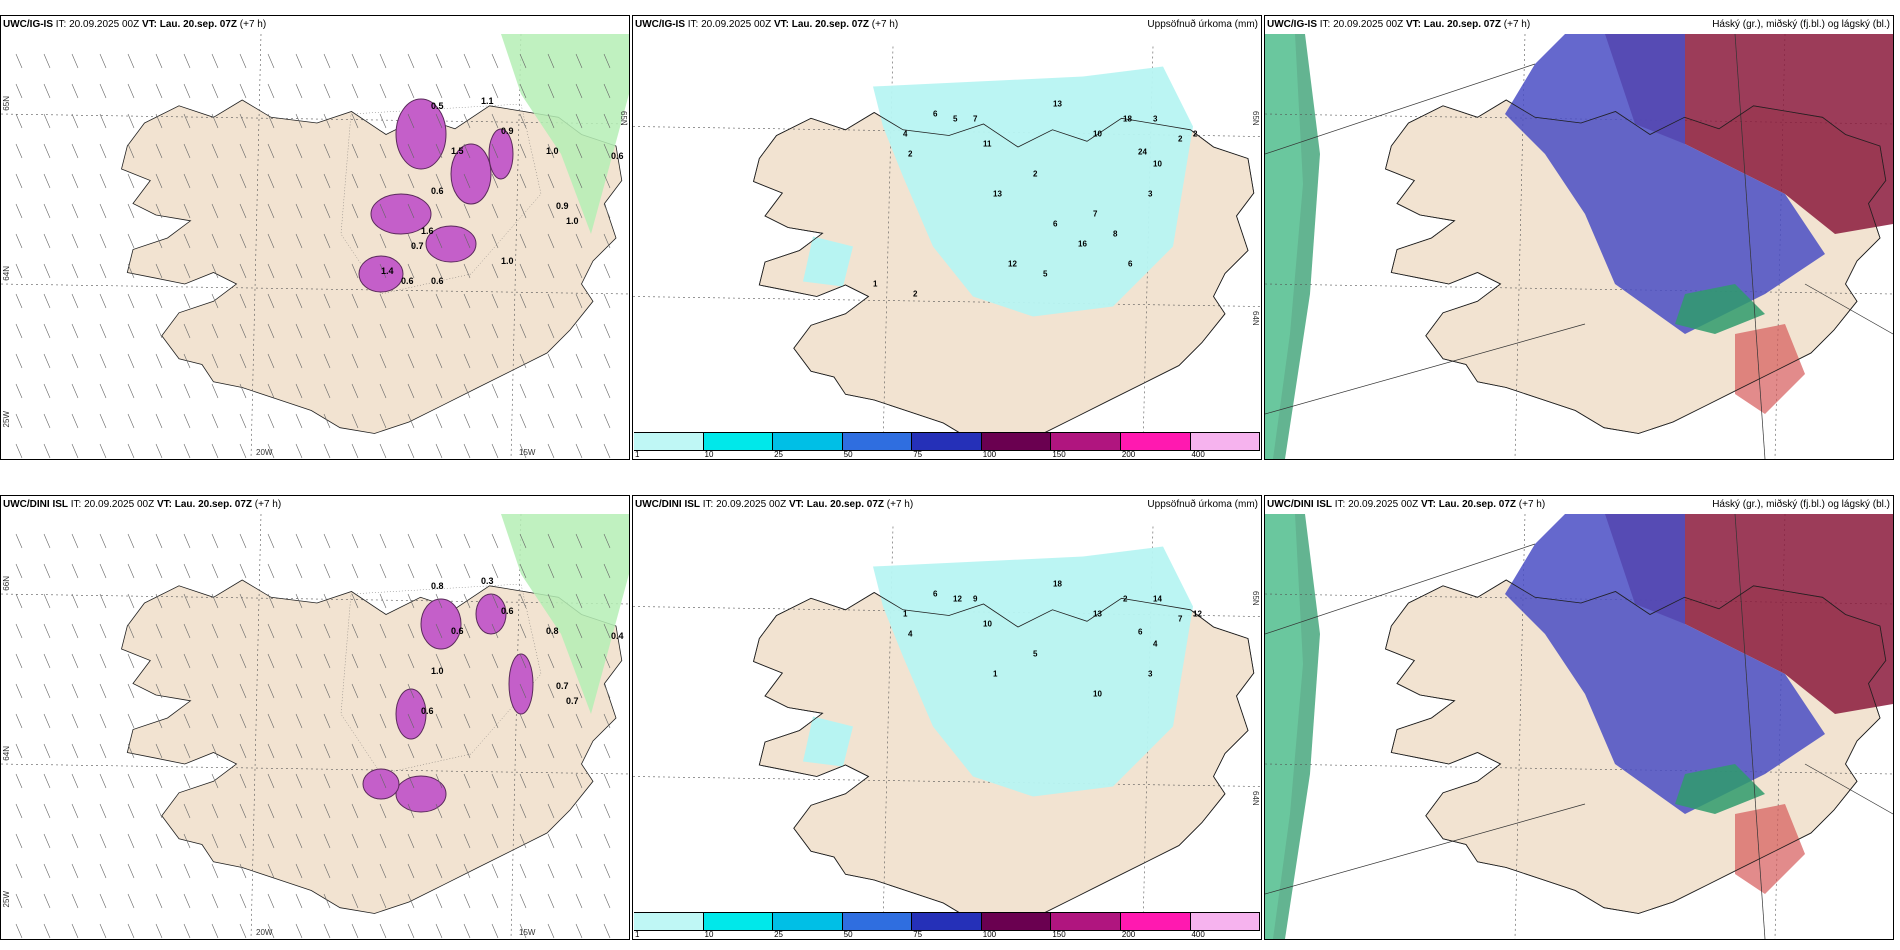 This screenshot has width=1900, height=950. I want to click on precip-total-label: 5, so click(1045, 274).